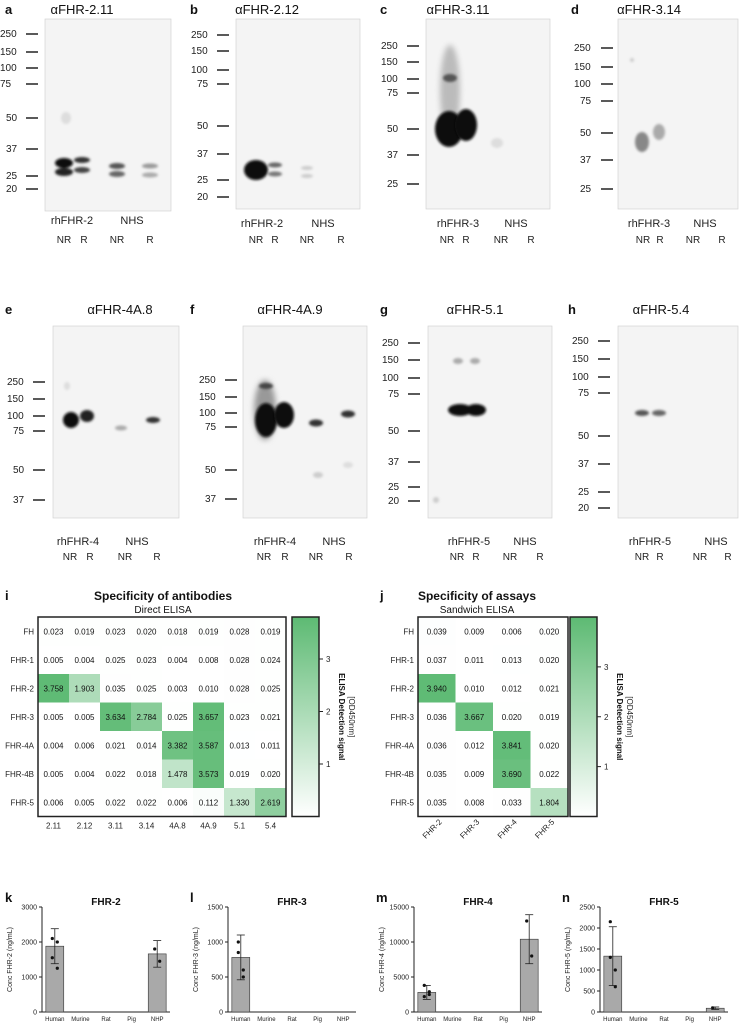  I want to click on protein-label: rhFHR-4, so click(275, 542).